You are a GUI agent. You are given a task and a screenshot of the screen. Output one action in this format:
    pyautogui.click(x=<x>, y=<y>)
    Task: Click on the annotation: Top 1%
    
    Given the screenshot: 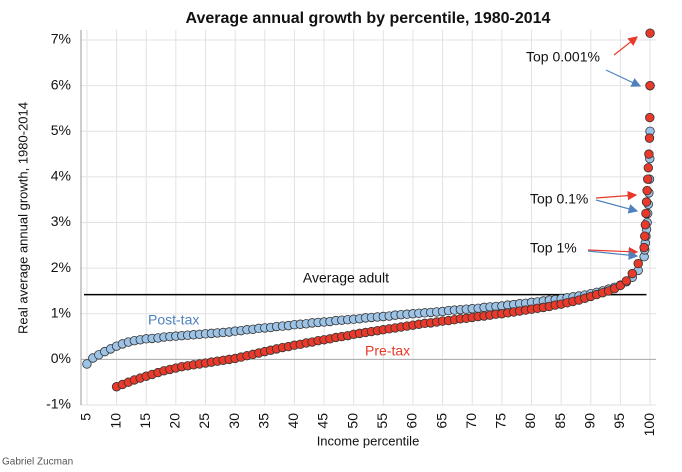 What is the action you would take?
    pyautogui.click(x=553, y=248)
    